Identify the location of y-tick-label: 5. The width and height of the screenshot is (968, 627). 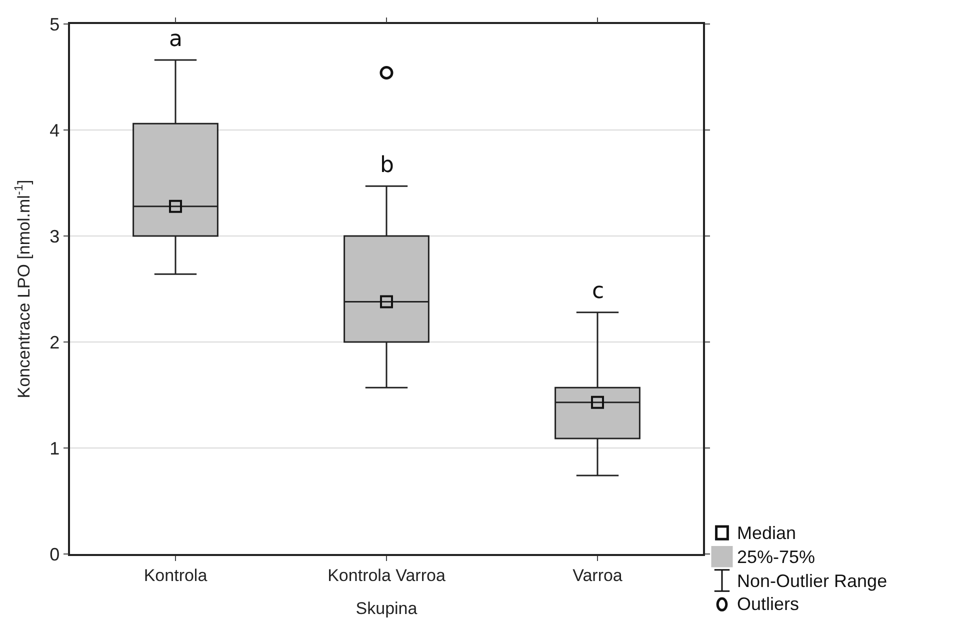
(55, 24).